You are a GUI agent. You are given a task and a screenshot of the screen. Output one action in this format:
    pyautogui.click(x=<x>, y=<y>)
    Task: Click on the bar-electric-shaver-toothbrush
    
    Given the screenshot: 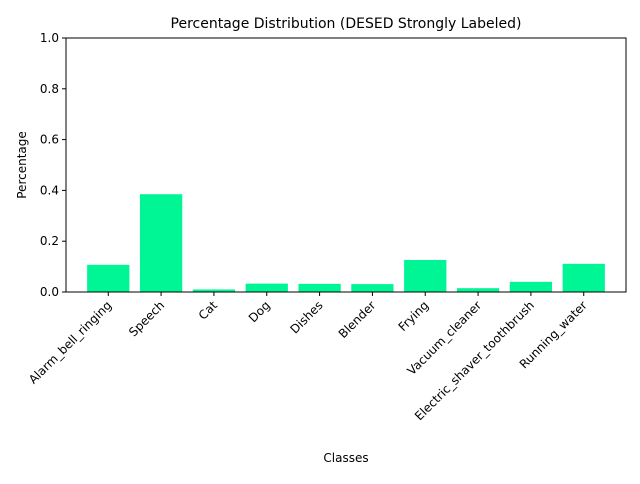 What is the action you would take?
    pyautogui.click(x=531, y=286)
    